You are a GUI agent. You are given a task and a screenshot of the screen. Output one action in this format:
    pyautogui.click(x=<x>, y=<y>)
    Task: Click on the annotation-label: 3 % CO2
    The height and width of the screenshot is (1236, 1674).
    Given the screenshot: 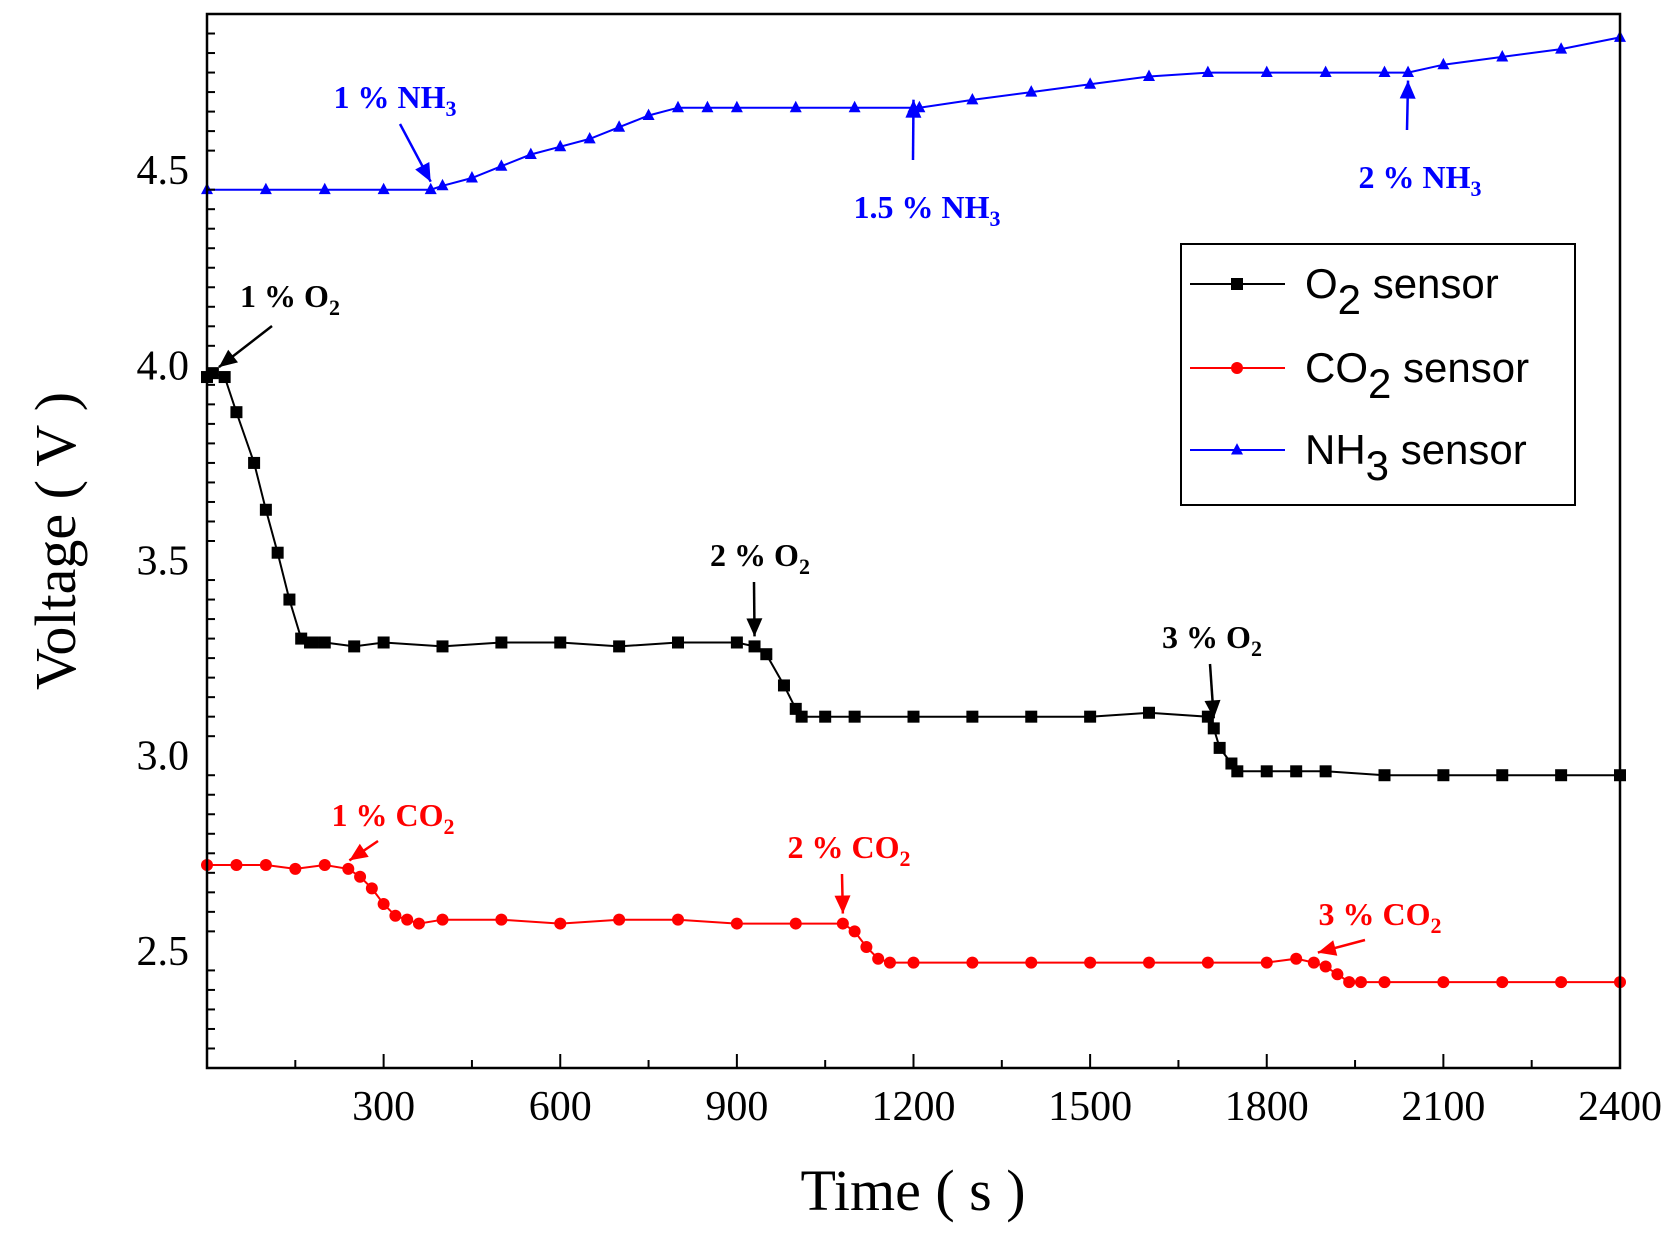 What is the action you would take?
    pyautogui.click(x=1380, y=917)
    